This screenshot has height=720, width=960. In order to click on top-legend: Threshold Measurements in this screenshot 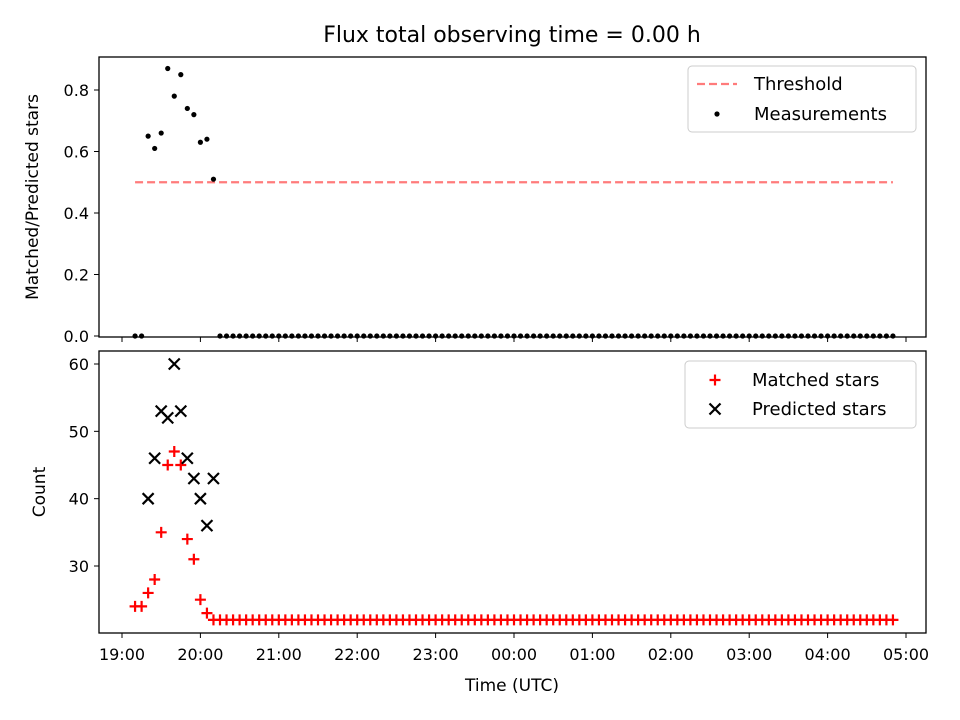, I will do `click(802, 99)`.